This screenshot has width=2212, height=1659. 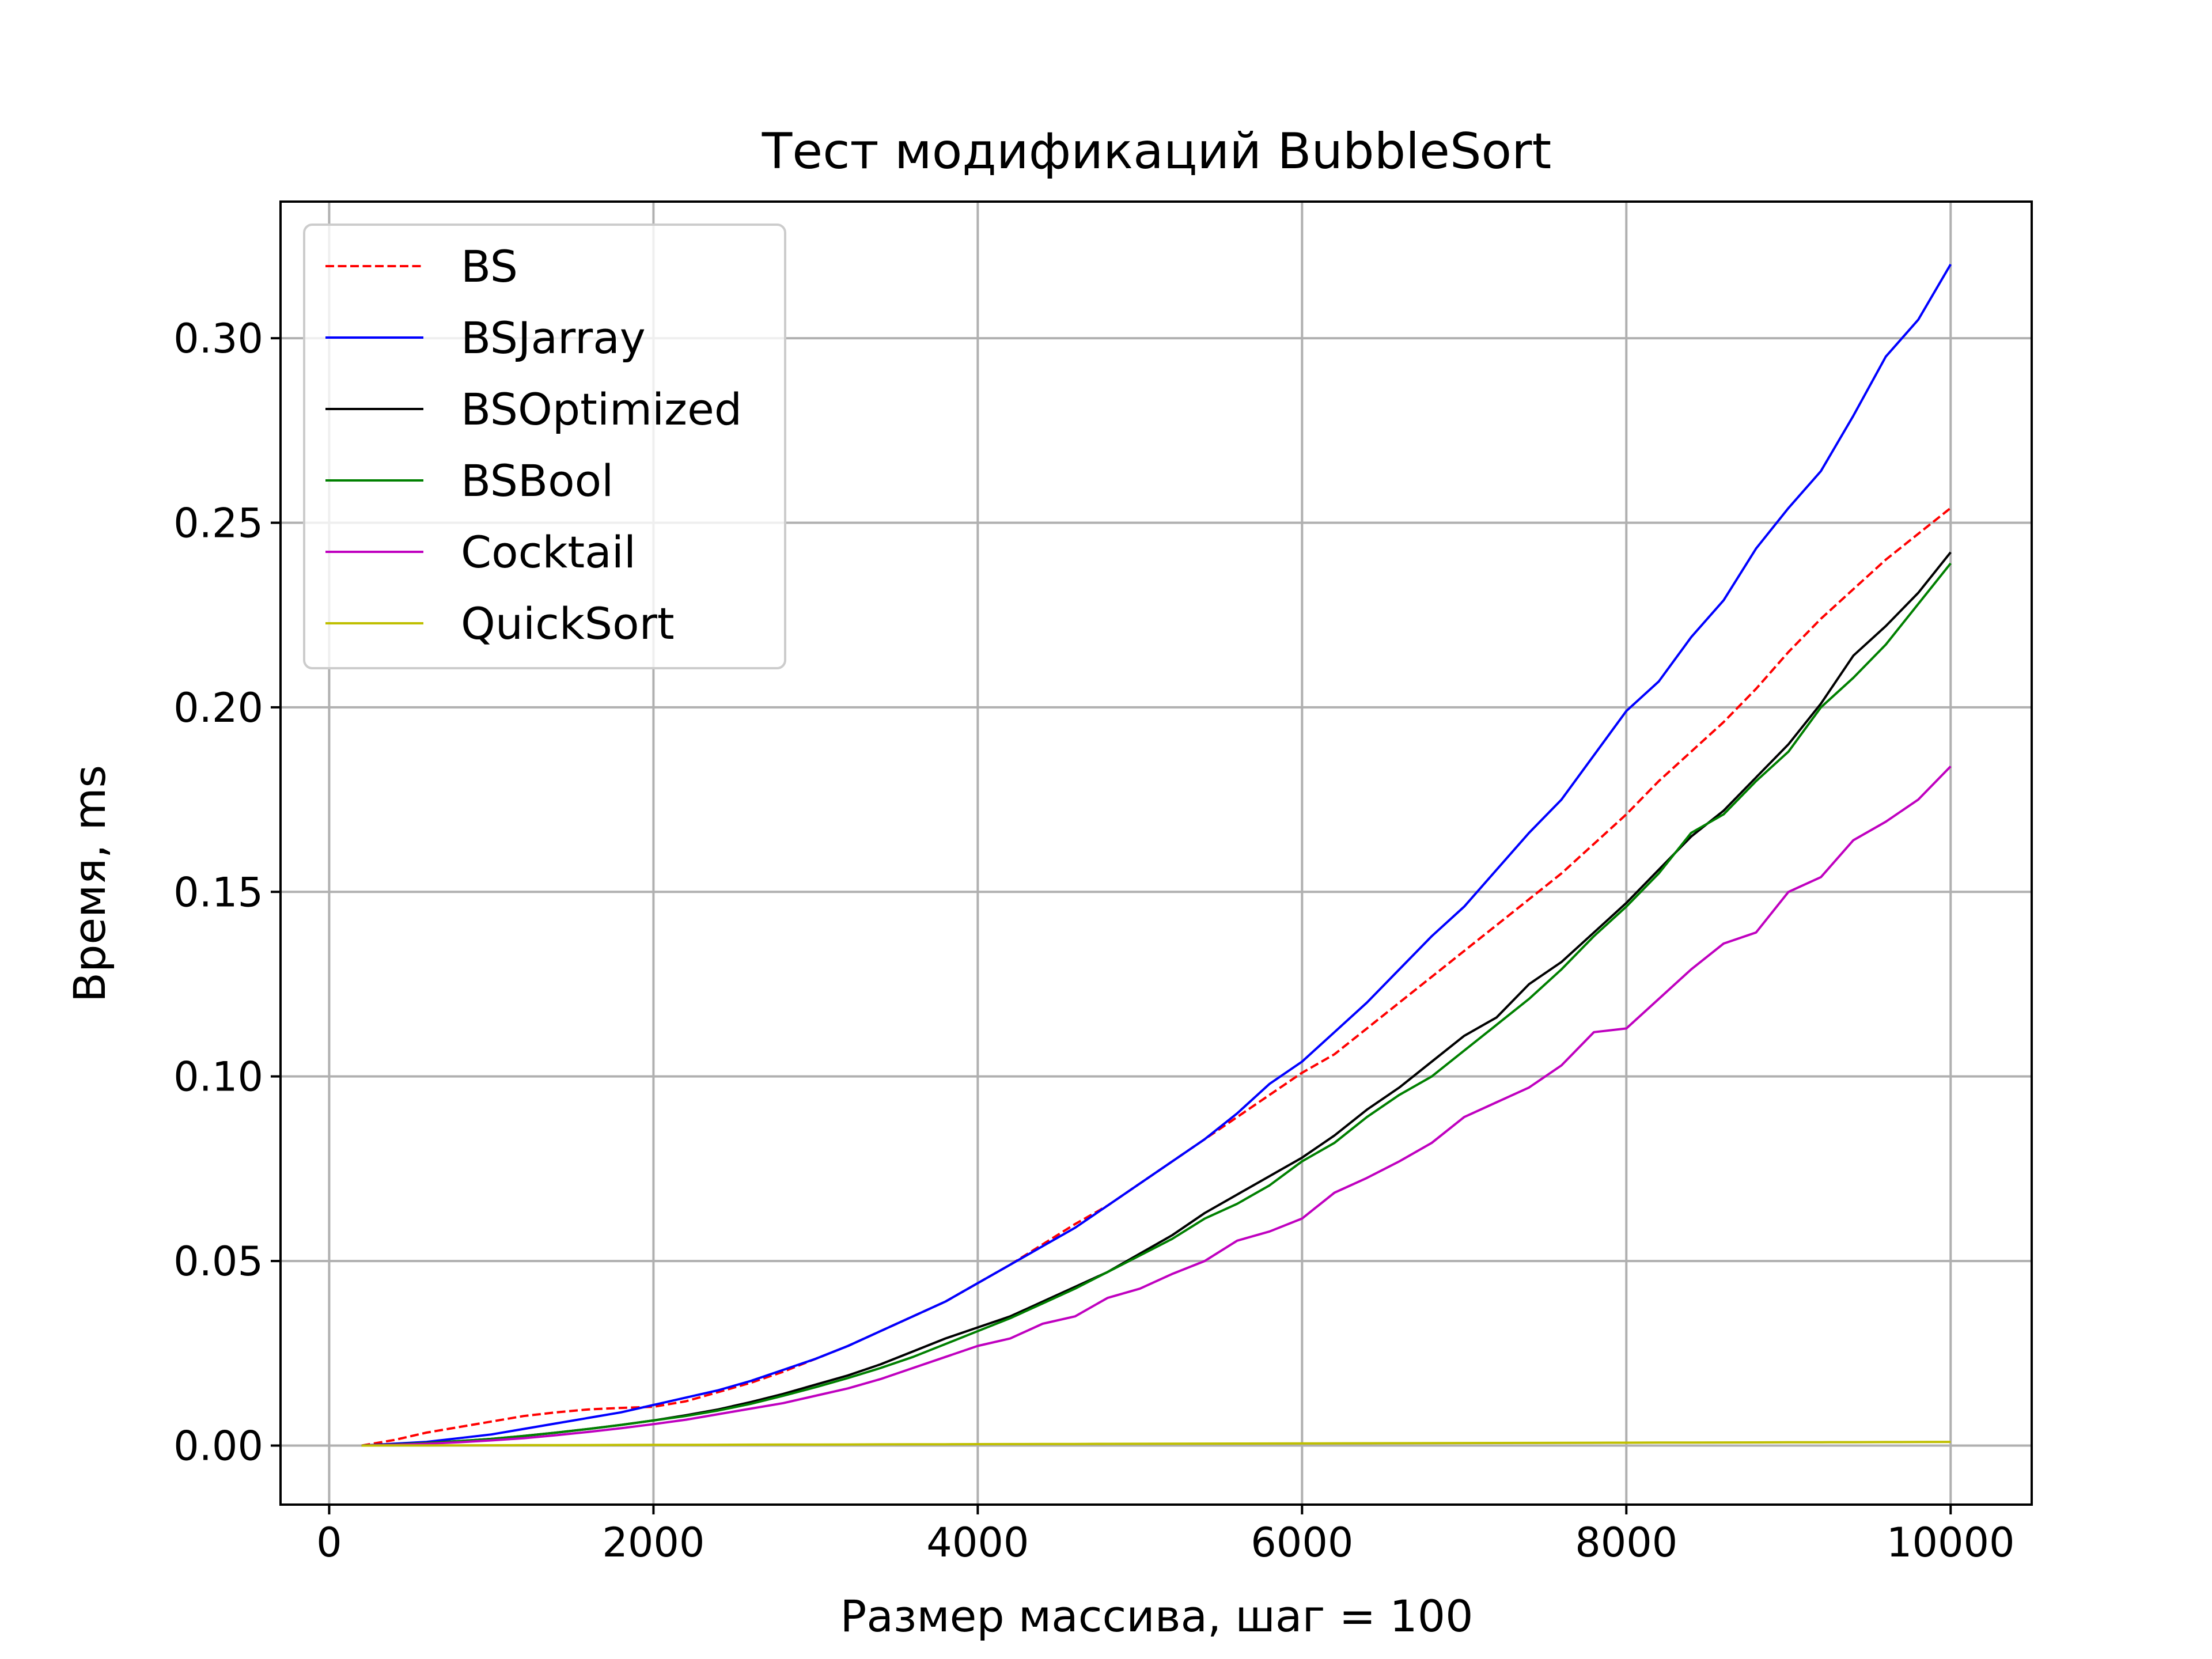 I want to click on x-tick-label: 2000, so click(x=653, y=1542).